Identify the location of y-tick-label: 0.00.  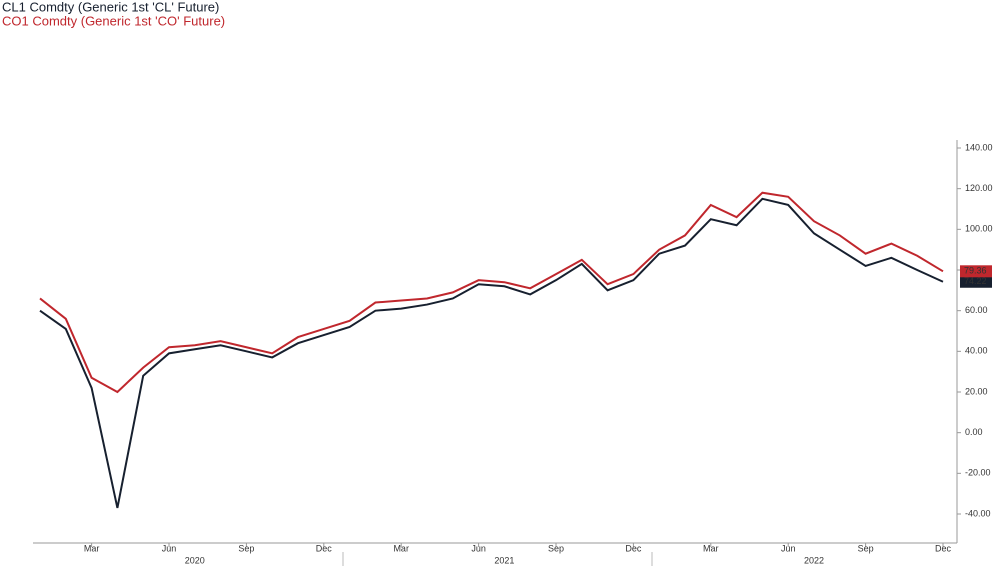
(974, 432).